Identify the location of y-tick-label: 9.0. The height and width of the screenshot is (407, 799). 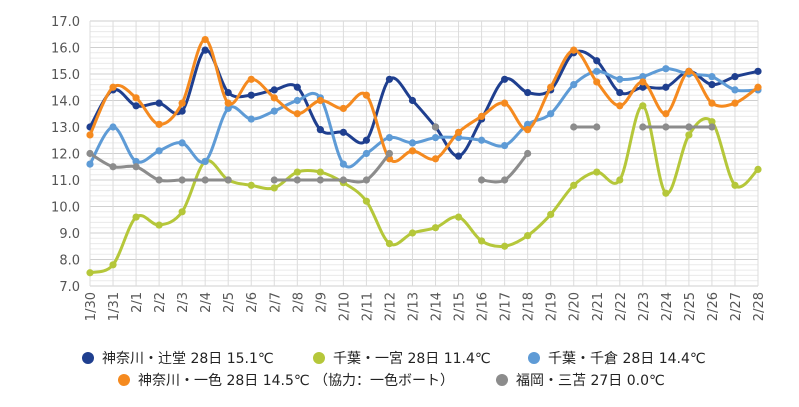
(69, 234).